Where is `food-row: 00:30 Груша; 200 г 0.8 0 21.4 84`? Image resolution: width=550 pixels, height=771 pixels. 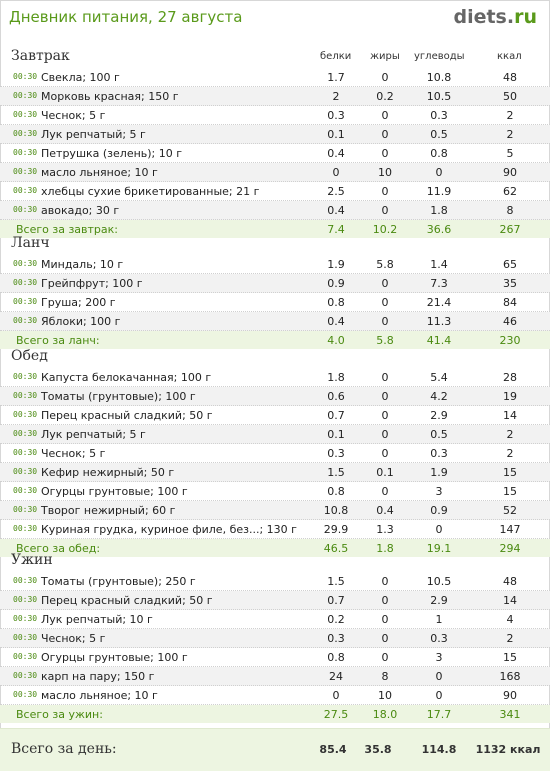 food-row: 00:30 Груша; 200 г 0.8 0 21.4 84 is located at coordinates (275, 302).